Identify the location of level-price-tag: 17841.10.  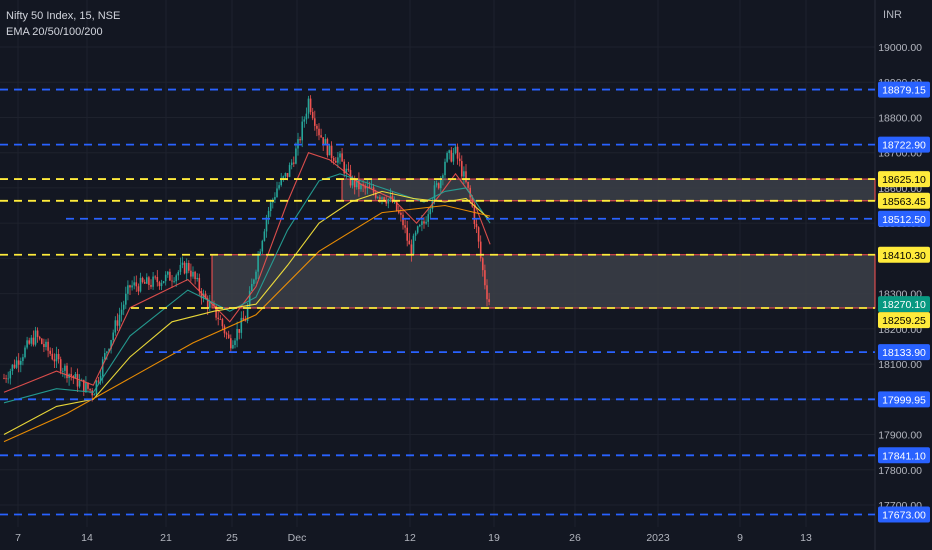
(904, 455).